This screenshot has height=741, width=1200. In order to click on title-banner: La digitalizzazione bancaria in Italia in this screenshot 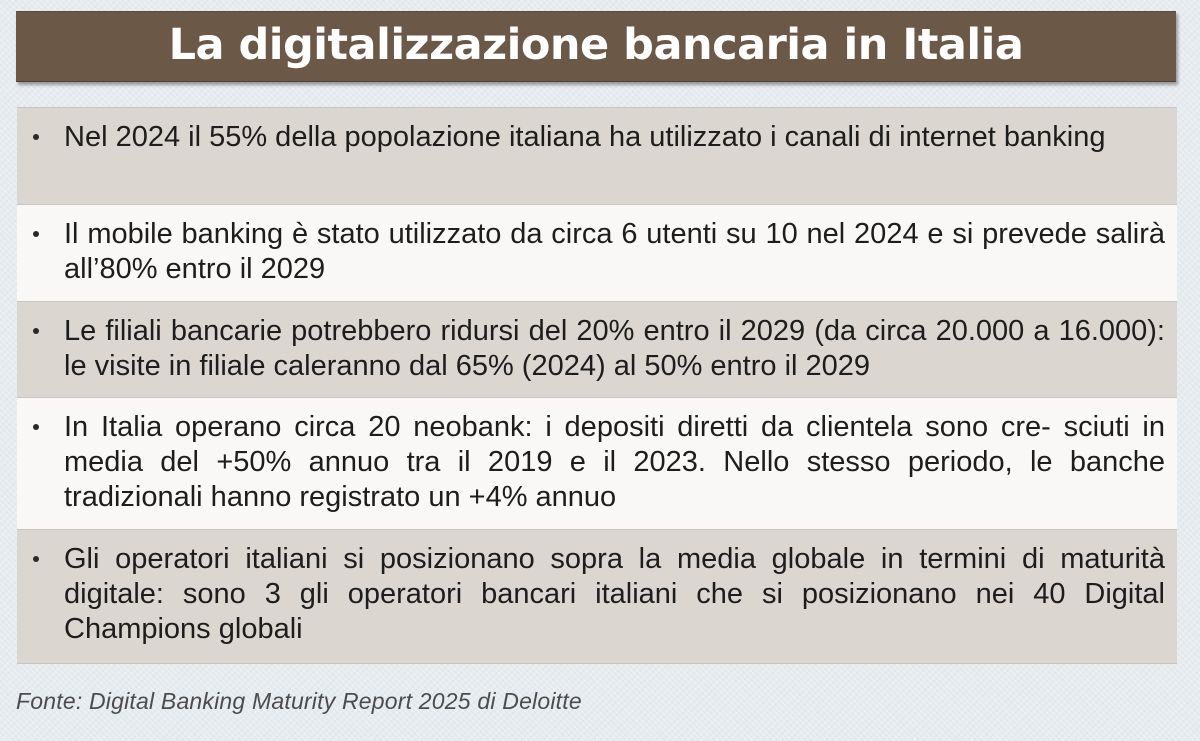, I will do `click(596, 46)`.